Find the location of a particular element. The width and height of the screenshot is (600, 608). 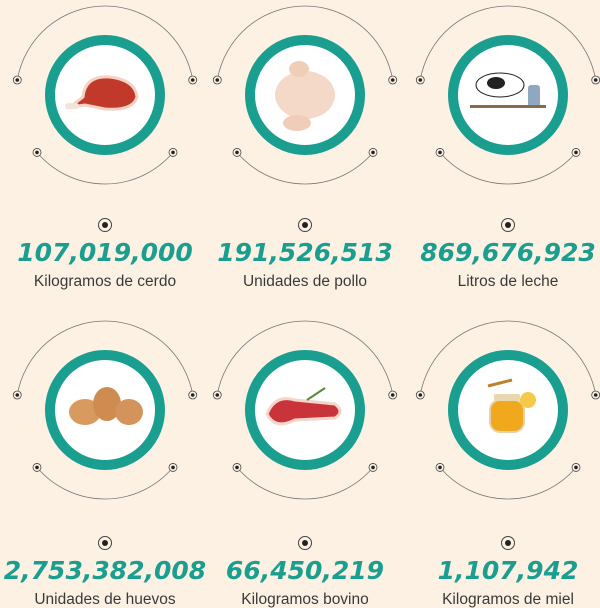

item-card: 1,107,942 Kilogramos de miel is located at coordinates (507, 464).